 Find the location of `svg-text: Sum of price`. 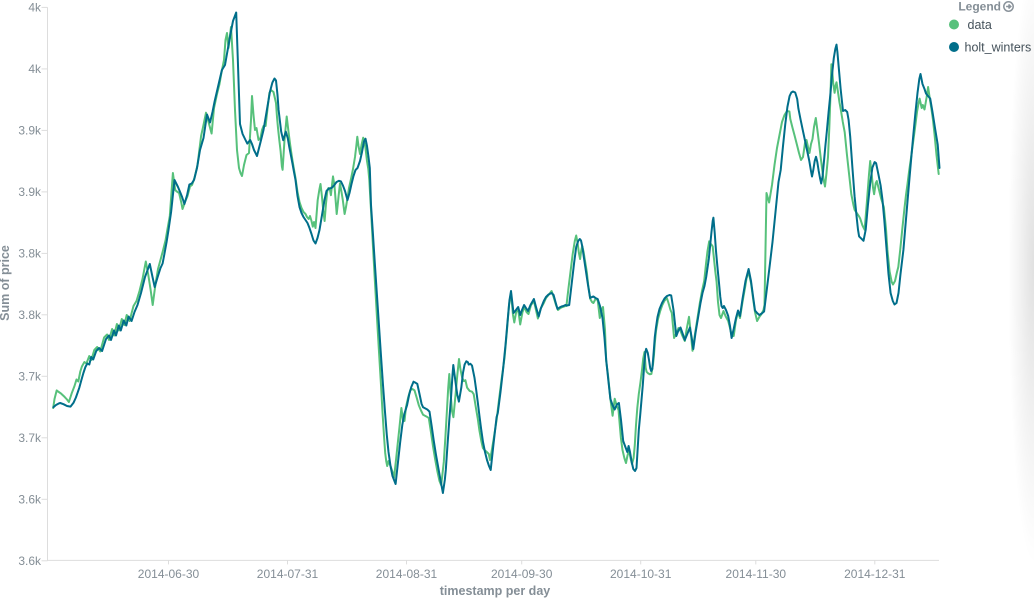

svg-text: Sum of price is located at coordinates (6, 283).